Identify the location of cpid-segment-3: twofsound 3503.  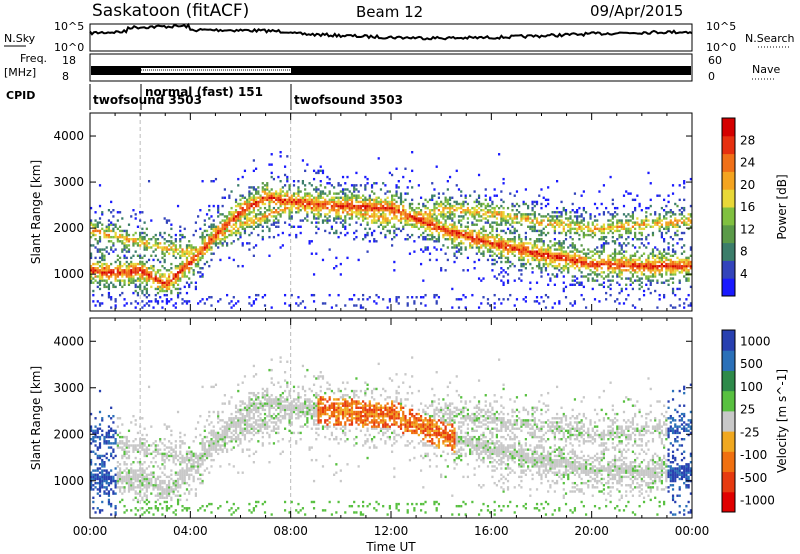
(348, 100).